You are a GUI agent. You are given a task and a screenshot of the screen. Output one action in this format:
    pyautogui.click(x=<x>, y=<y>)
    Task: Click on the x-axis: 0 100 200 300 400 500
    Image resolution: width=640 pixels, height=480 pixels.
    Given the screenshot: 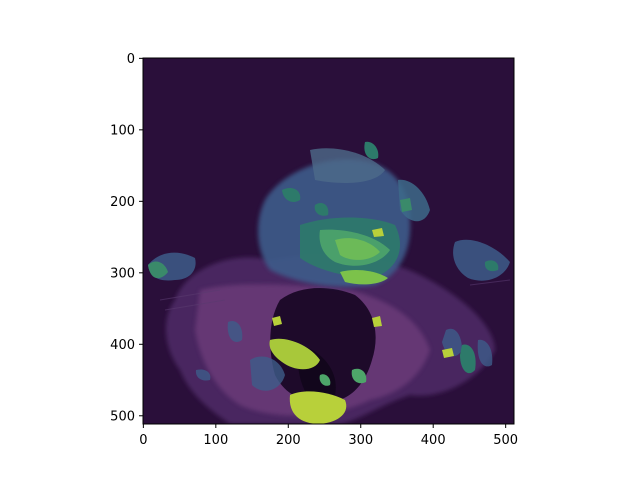 What is the action you would take?
    pyautogui.click(x=328, y=436)
    